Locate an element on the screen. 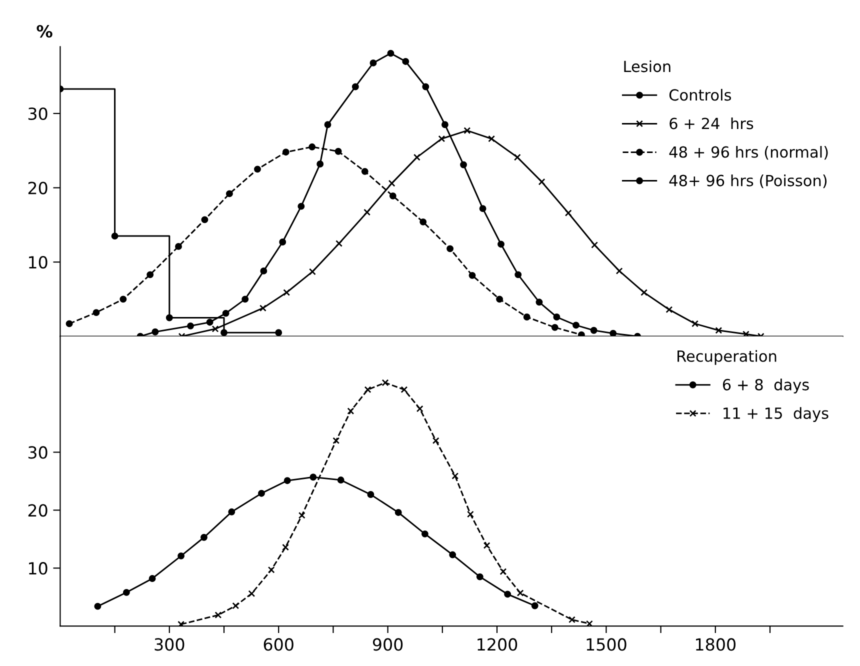 This screenshot has width=860, height=666. x-tick-label: 1200 is located at coordinates (498, 644).